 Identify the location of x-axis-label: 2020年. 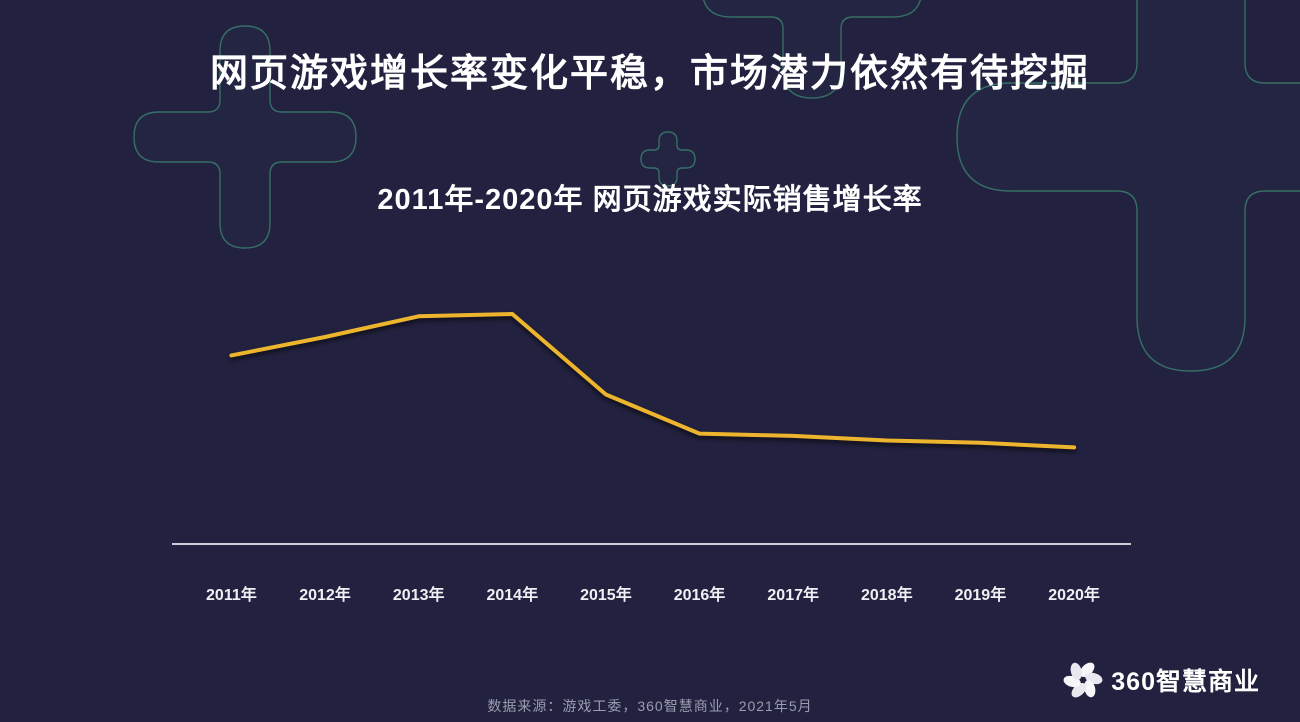
(1074, 594).